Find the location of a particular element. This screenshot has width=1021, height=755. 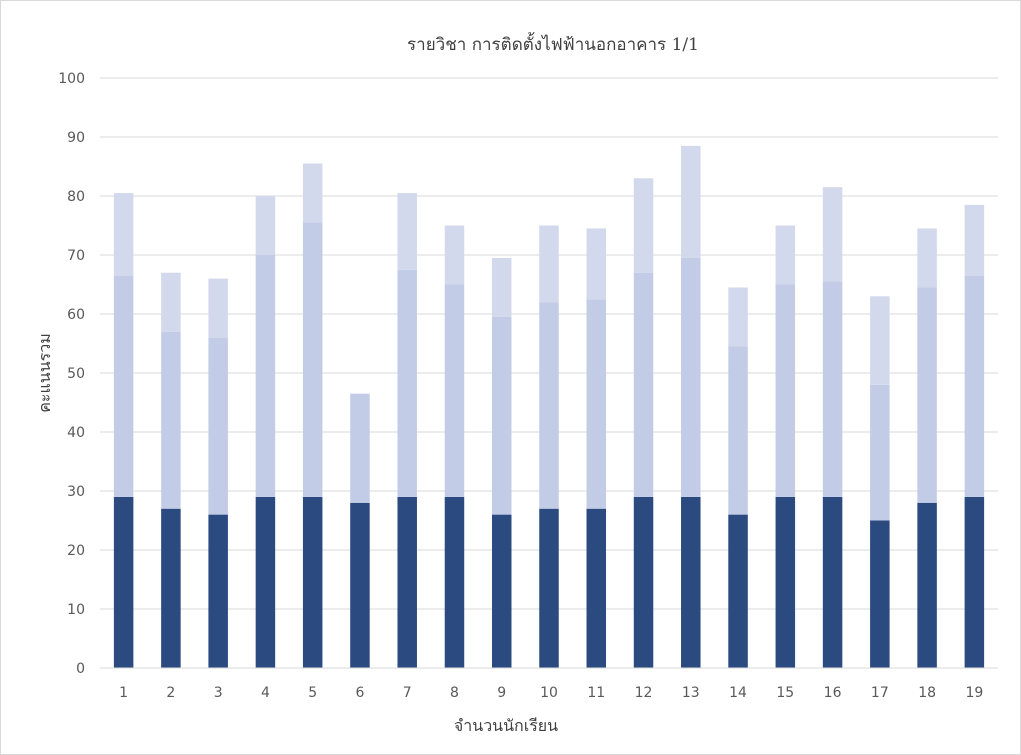

x-axis-ticks: 1 2 3 4 5 6 7 8 9 10 11 12 13 14 15 16 17 18 19 is located at coordinates (551, 693).